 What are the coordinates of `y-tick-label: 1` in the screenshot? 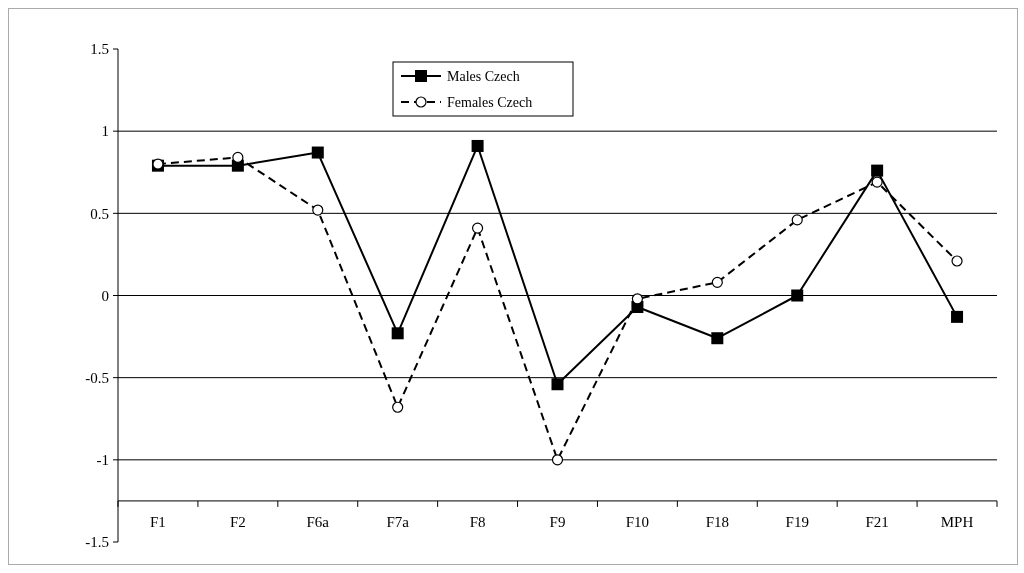 It's located at (105, 131).